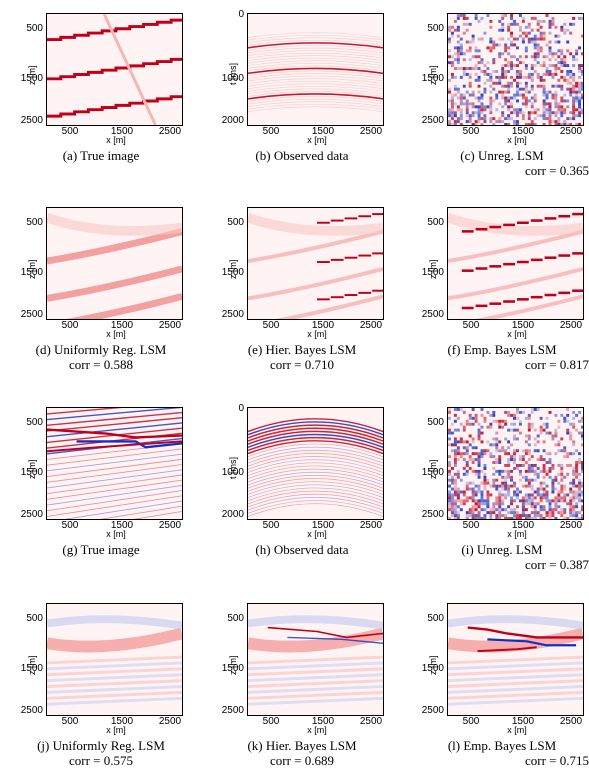  What do you see at coordinates (114, 689) in the screenshot?
I see `faint-layer` at bounding box center [114, 689].